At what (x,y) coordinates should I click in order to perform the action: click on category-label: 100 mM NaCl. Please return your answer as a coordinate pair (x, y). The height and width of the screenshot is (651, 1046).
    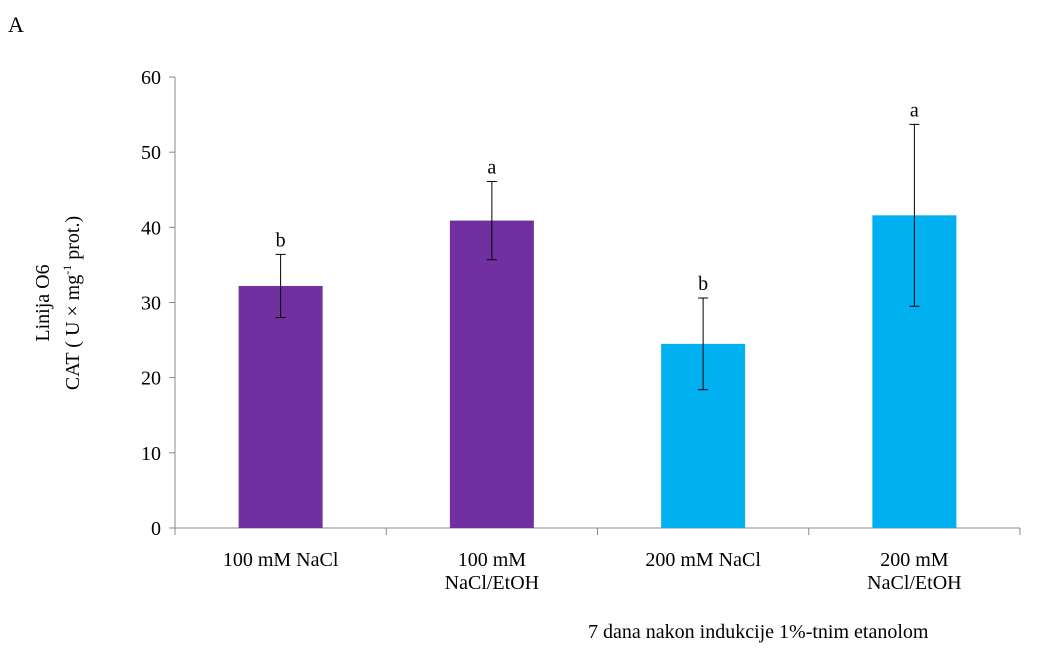
    Looking at the image, I should click on (281, 560).